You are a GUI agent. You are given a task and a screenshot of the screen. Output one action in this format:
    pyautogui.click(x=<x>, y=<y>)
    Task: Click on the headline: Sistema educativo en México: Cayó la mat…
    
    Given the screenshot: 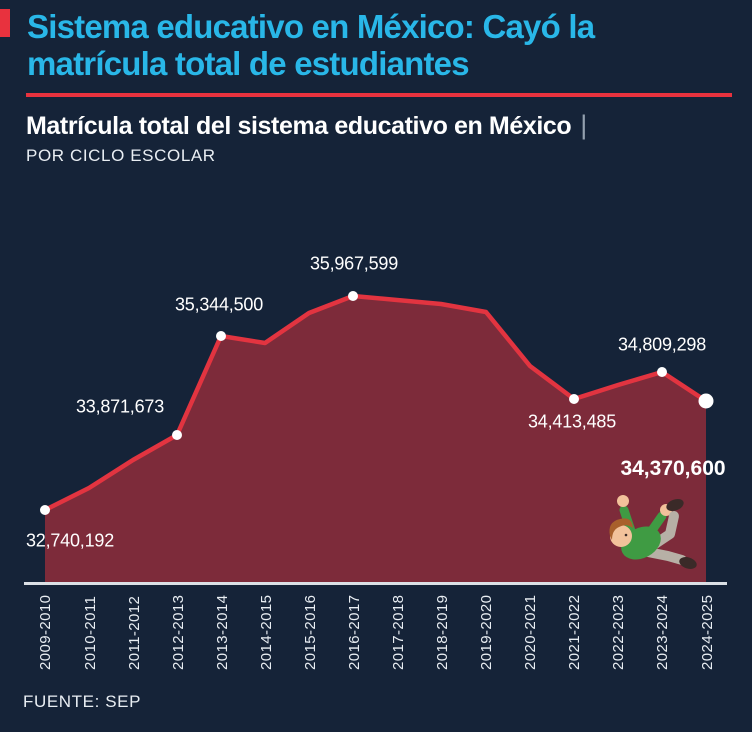 What is the action you would take?
    pyautogui.click(x=380, y=45)
    